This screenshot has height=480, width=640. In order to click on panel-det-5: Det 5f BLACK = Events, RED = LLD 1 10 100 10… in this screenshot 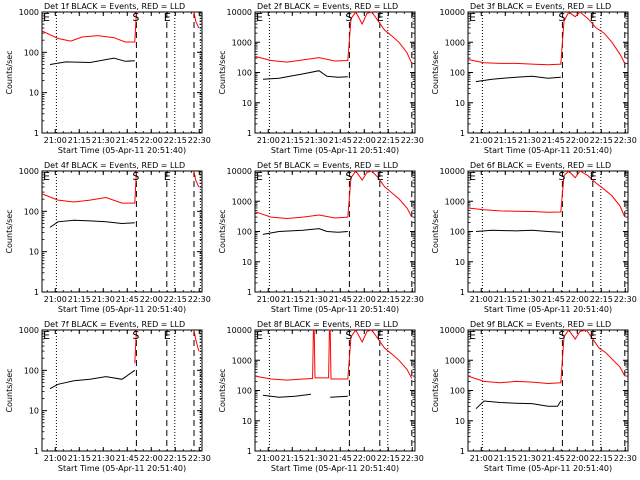, I will do `click(321, 237)`.